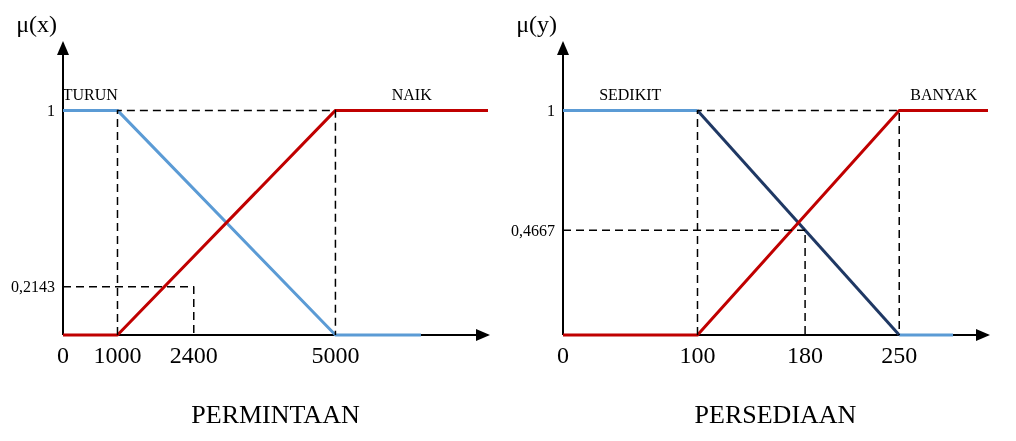 Image resolution: width=1016 pixels, height=441 pixels. Describe the element at coordinates (33, 287) in the screenshot. I see `y-tick-label: 0,2143` at that location.